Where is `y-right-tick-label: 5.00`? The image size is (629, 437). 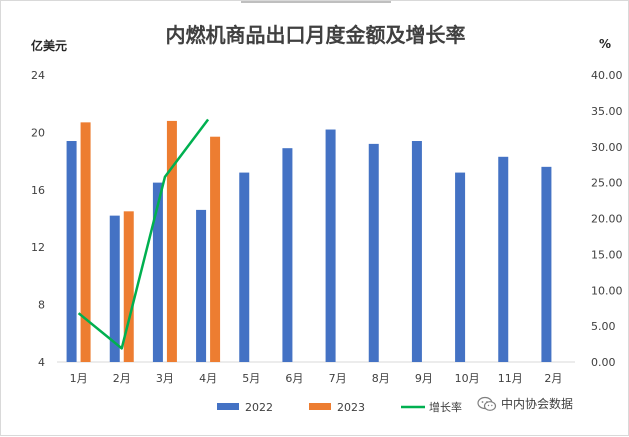
y-right-tick-label: 5.00 is located at coordinates (603, 326).